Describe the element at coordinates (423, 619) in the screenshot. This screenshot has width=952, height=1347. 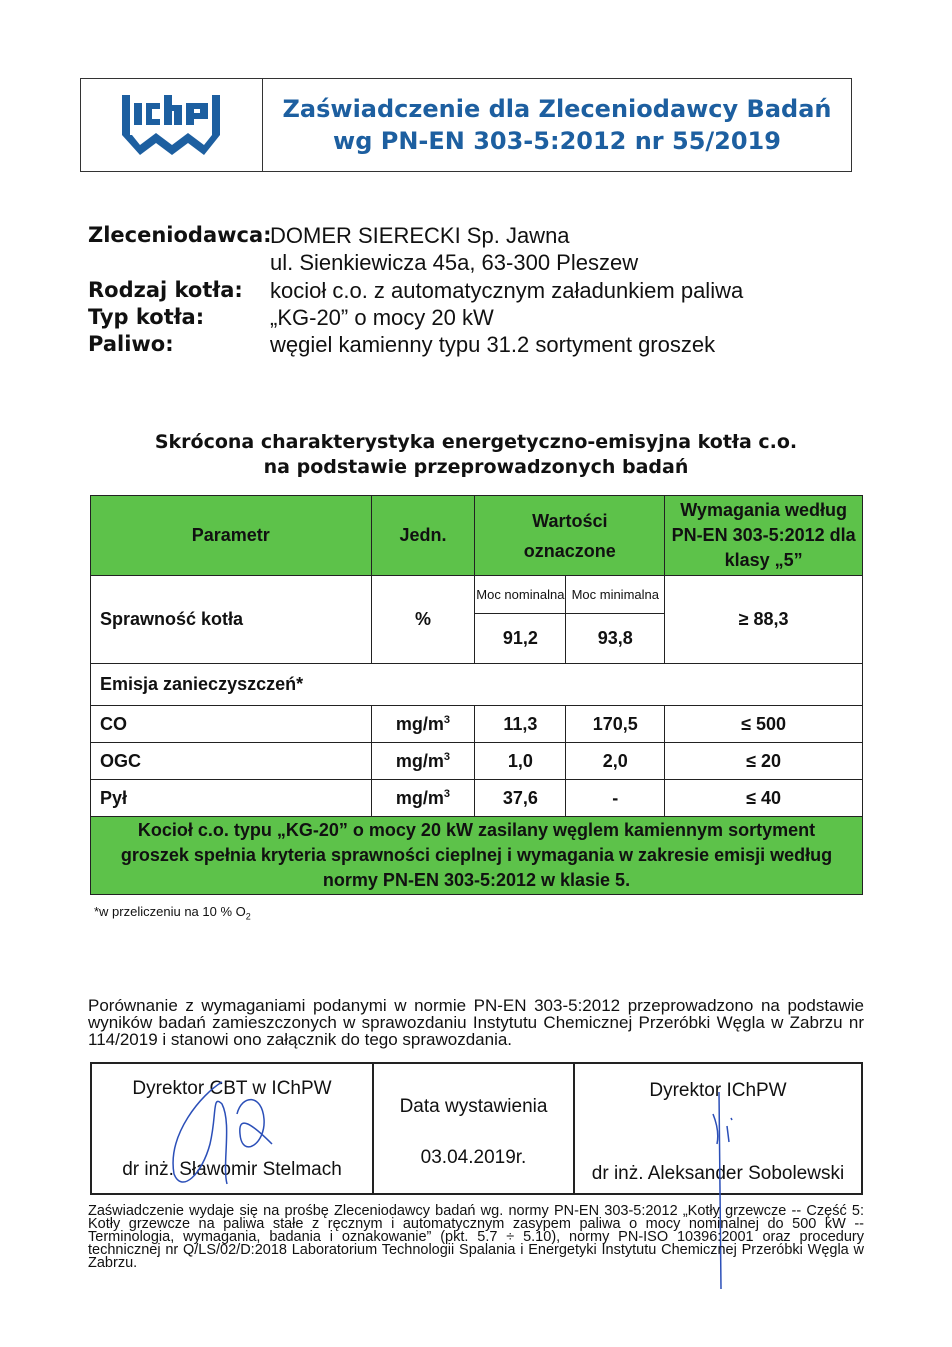
I see `efficiency-unit: %` at that location.